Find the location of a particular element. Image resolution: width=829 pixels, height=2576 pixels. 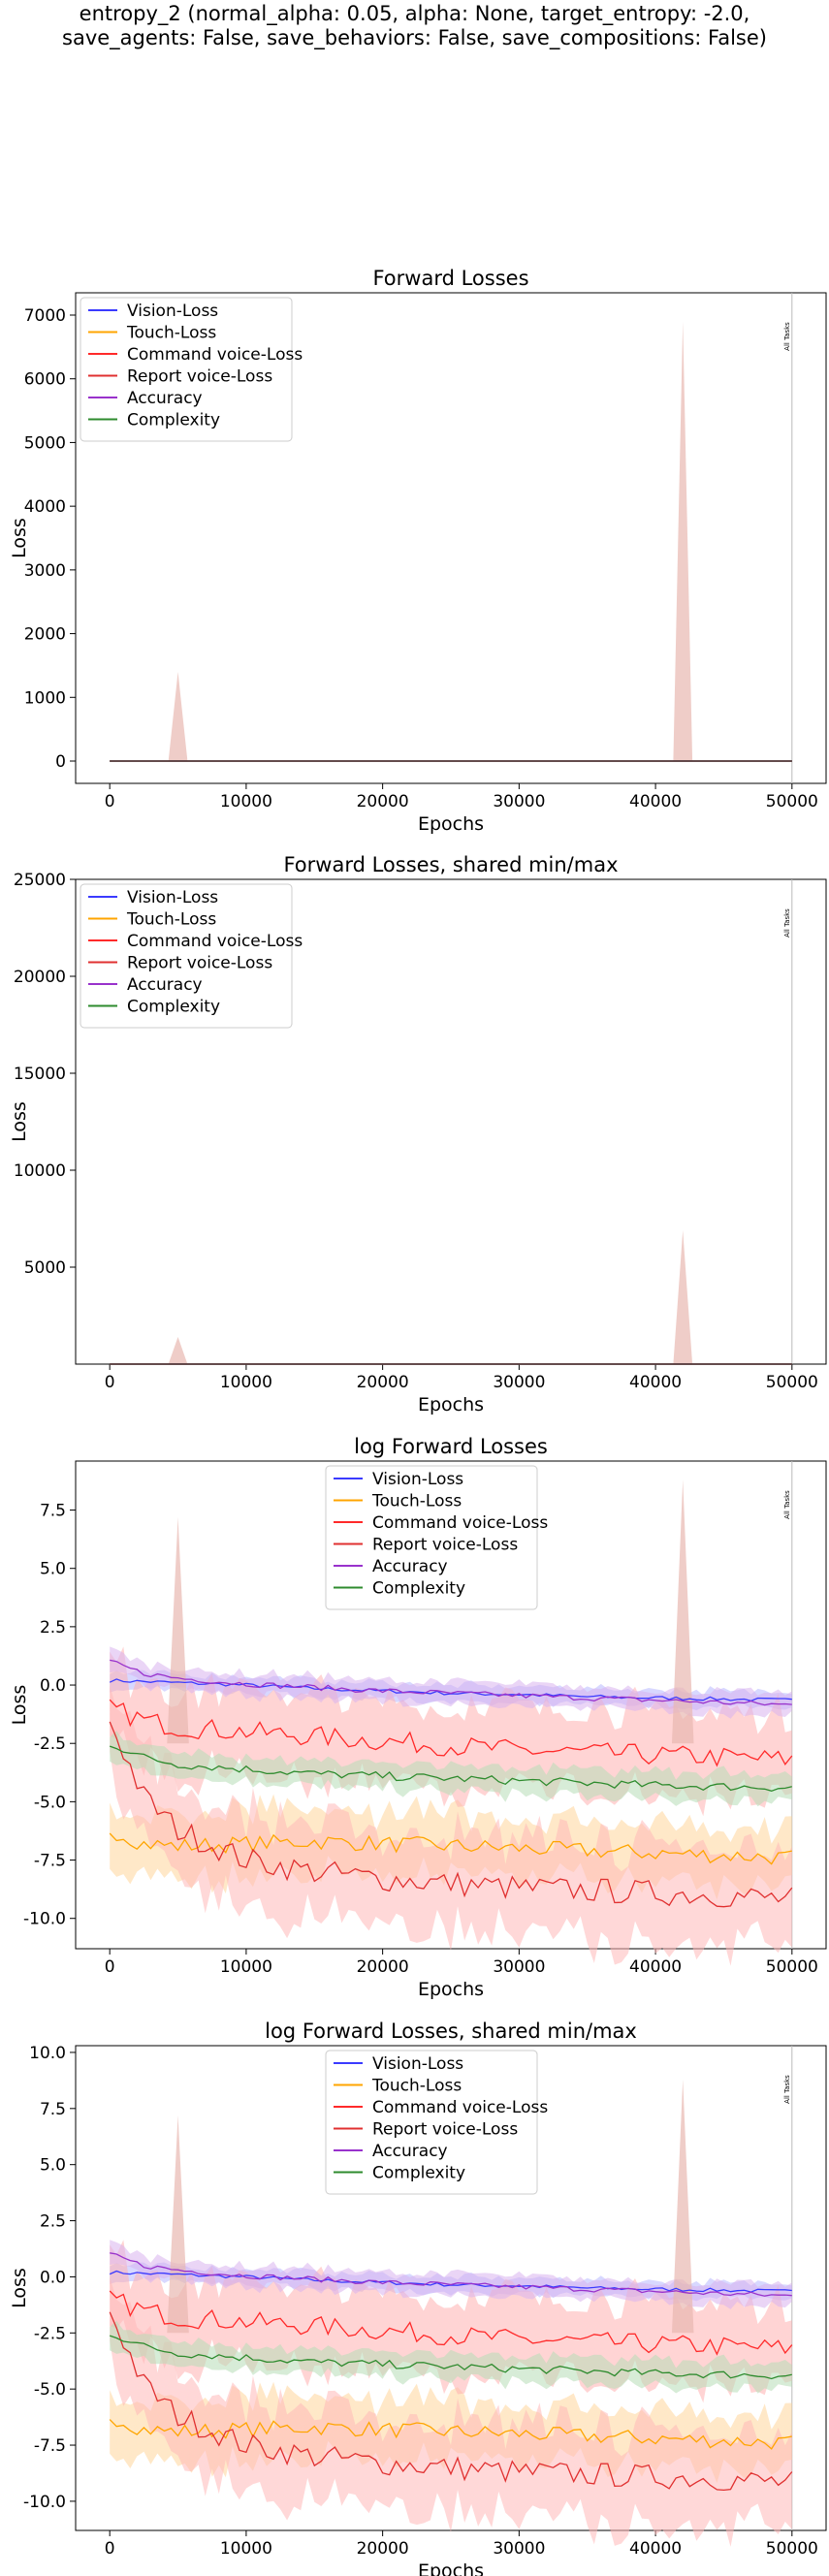

y-tick-label: 25000 is located at coordinates (40, 880).